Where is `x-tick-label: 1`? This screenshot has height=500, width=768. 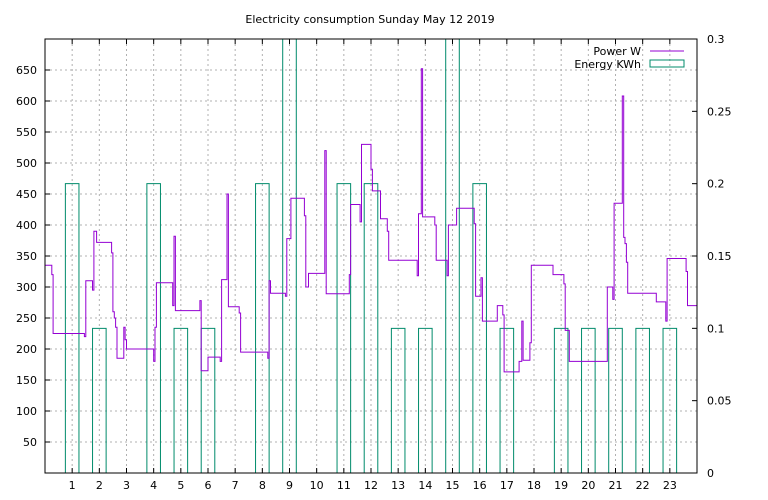
x-tick-label: 1 is located at coordinates (72, 485).